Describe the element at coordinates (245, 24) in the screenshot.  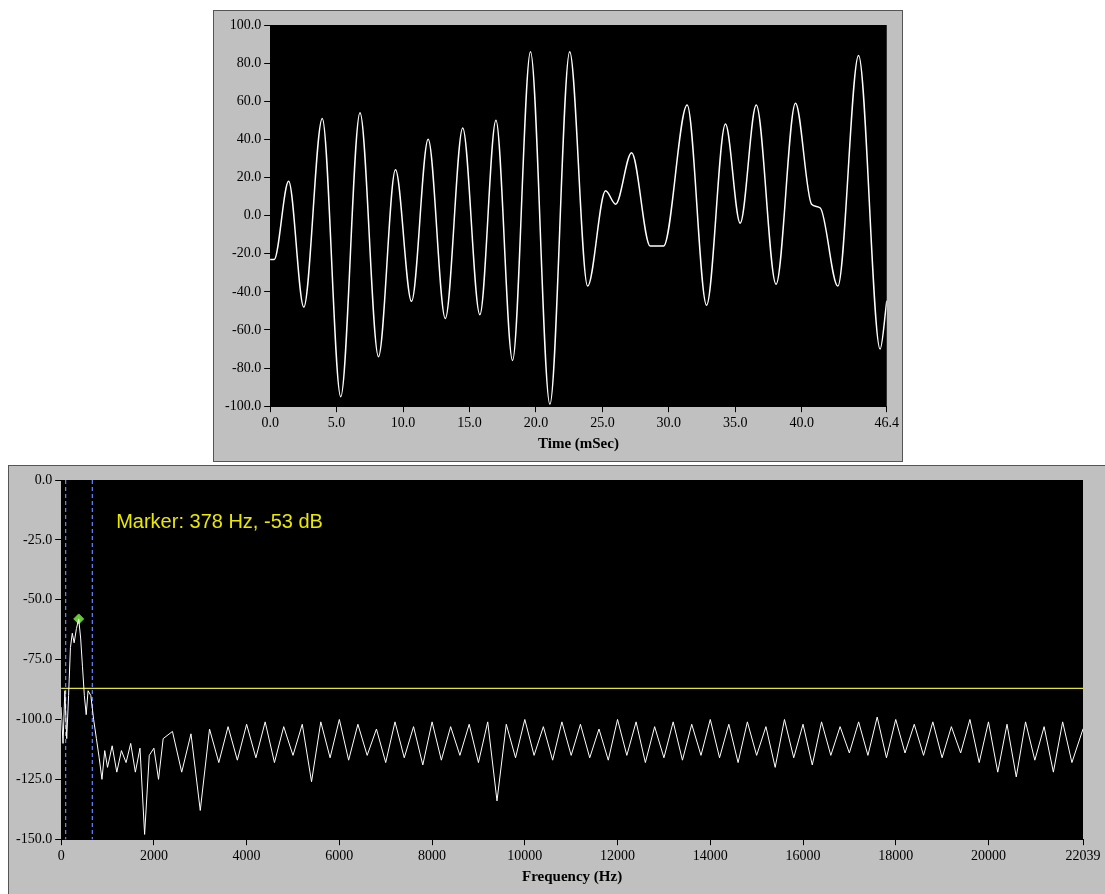
I see `y-tick-label: 100.0` at that location.